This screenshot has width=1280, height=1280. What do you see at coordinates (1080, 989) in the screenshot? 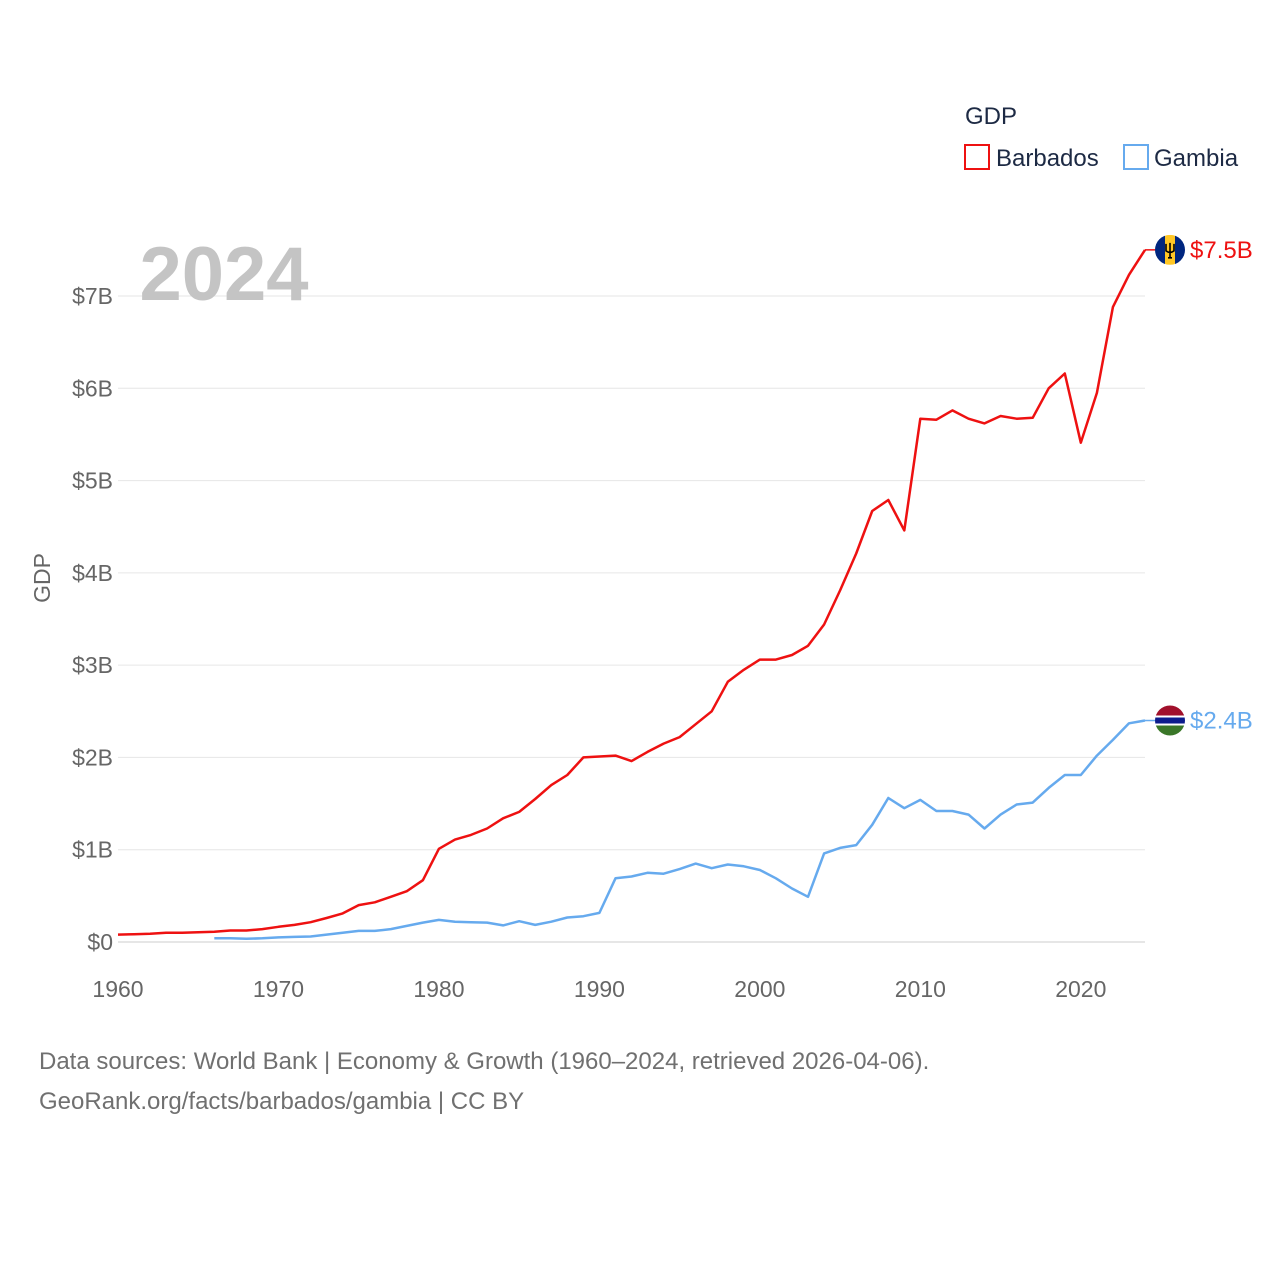
I see `x-tick-label: 2020` at bounding box center [1080, 989].